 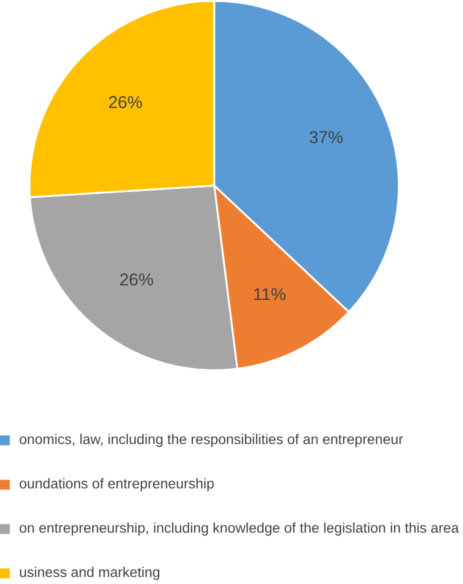 I want to click on legend-label: usiness and marketing, so click(x=90, y=573).